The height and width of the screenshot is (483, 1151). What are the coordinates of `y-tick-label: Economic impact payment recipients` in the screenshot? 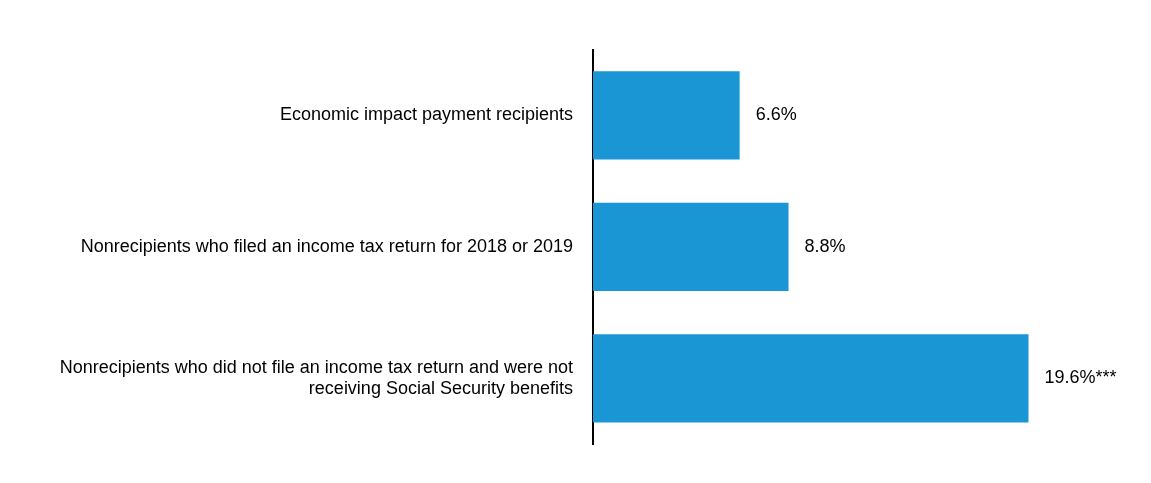 It's located at (426, 114).